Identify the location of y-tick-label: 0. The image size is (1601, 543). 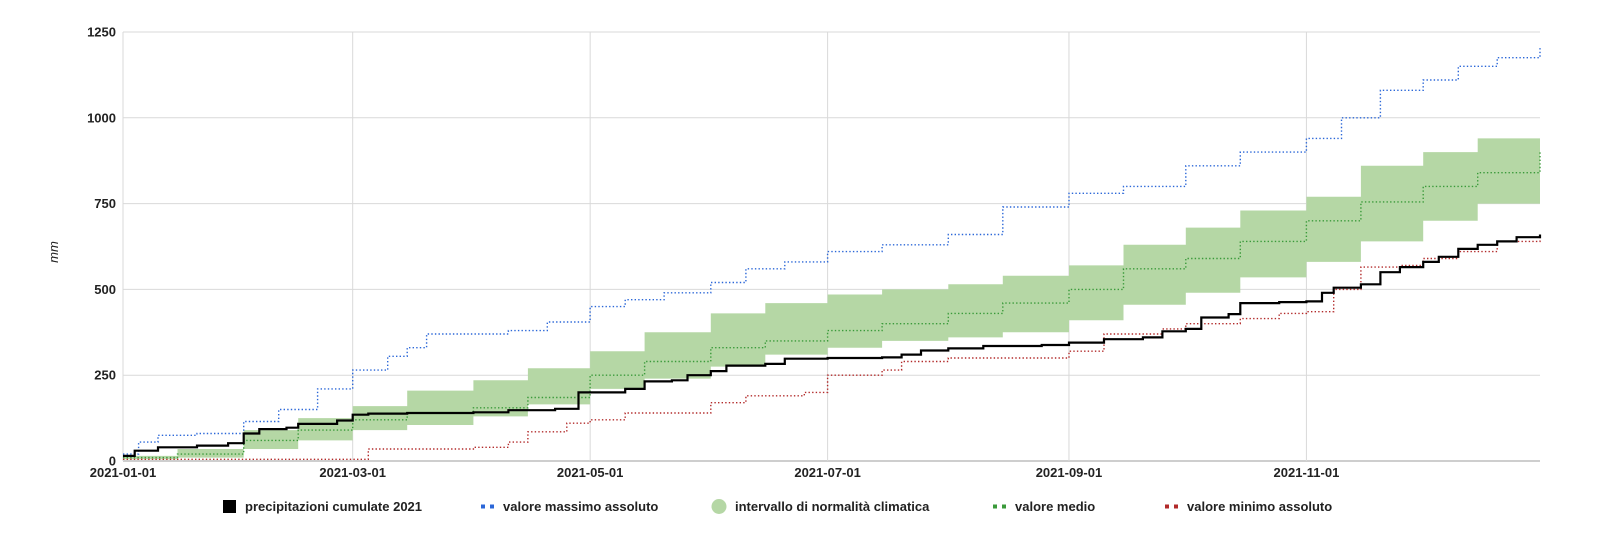
(112, 461).